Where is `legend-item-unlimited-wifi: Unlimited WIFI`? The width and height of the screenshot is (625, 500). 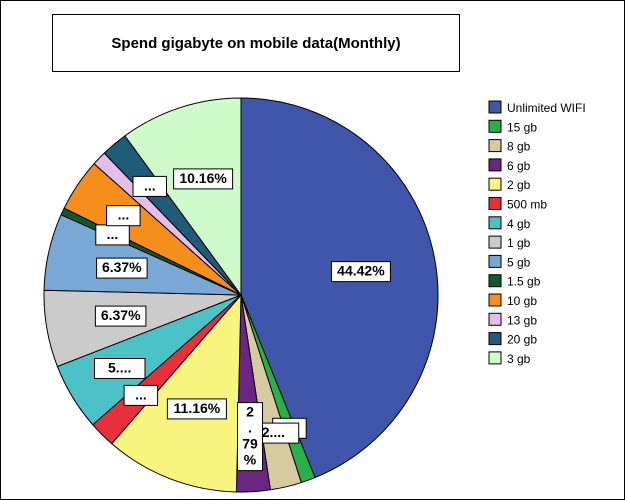 legend-item-unlimited-wifi: Unlimited WIFI is located at coordinates (537, 107).